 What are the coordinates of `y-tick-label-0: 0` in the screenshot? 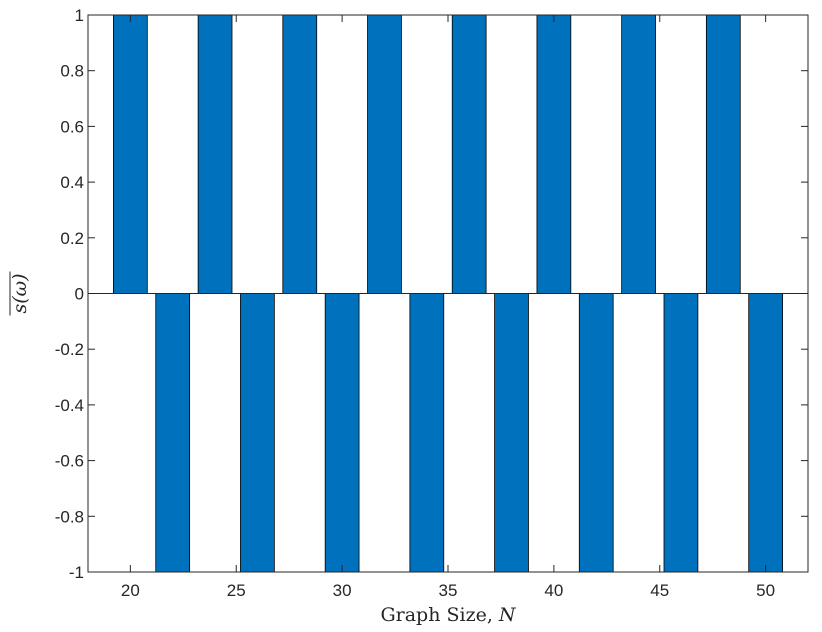 It's located at (79, 294).